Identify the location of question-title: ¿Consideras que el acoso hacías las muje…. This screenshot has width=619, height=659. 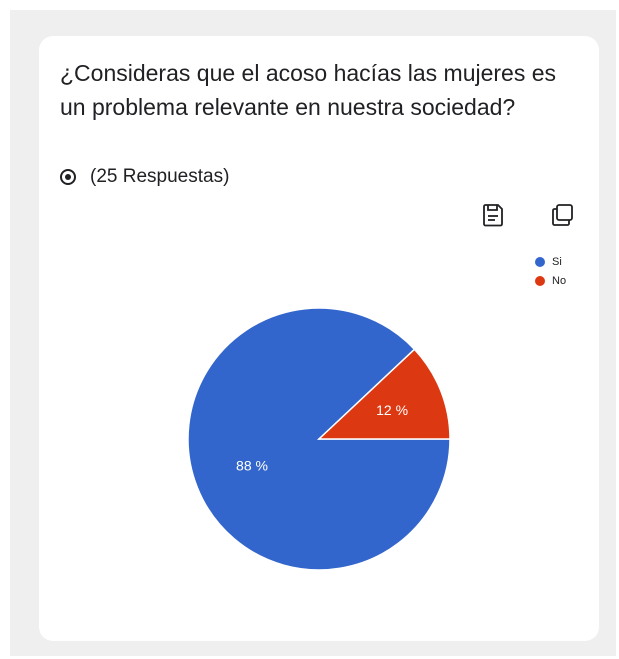
(308, 90).